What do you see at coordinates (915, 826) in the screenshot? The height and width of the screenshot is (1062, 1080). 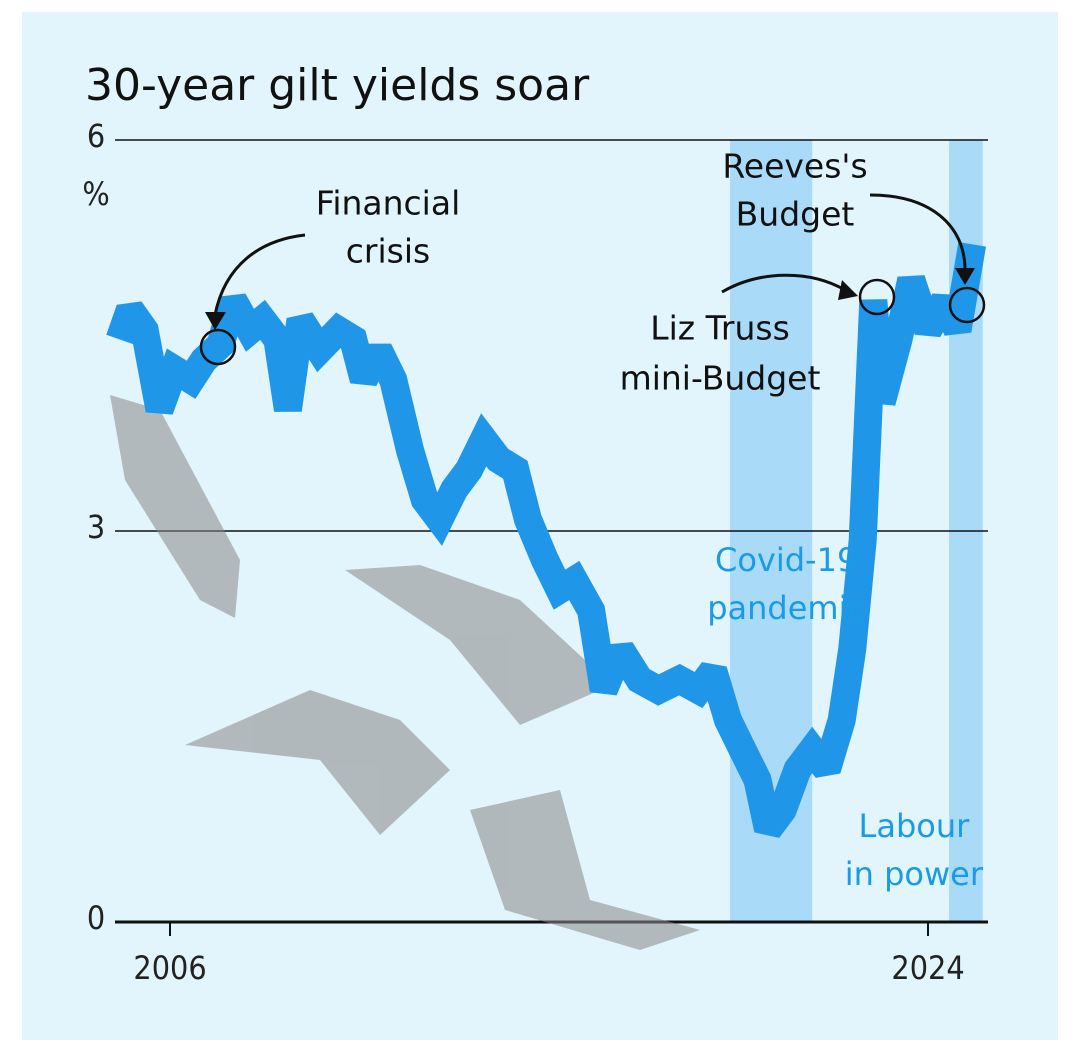 I see `shaded-period-label: Labour` at bounding box center [915, 826].